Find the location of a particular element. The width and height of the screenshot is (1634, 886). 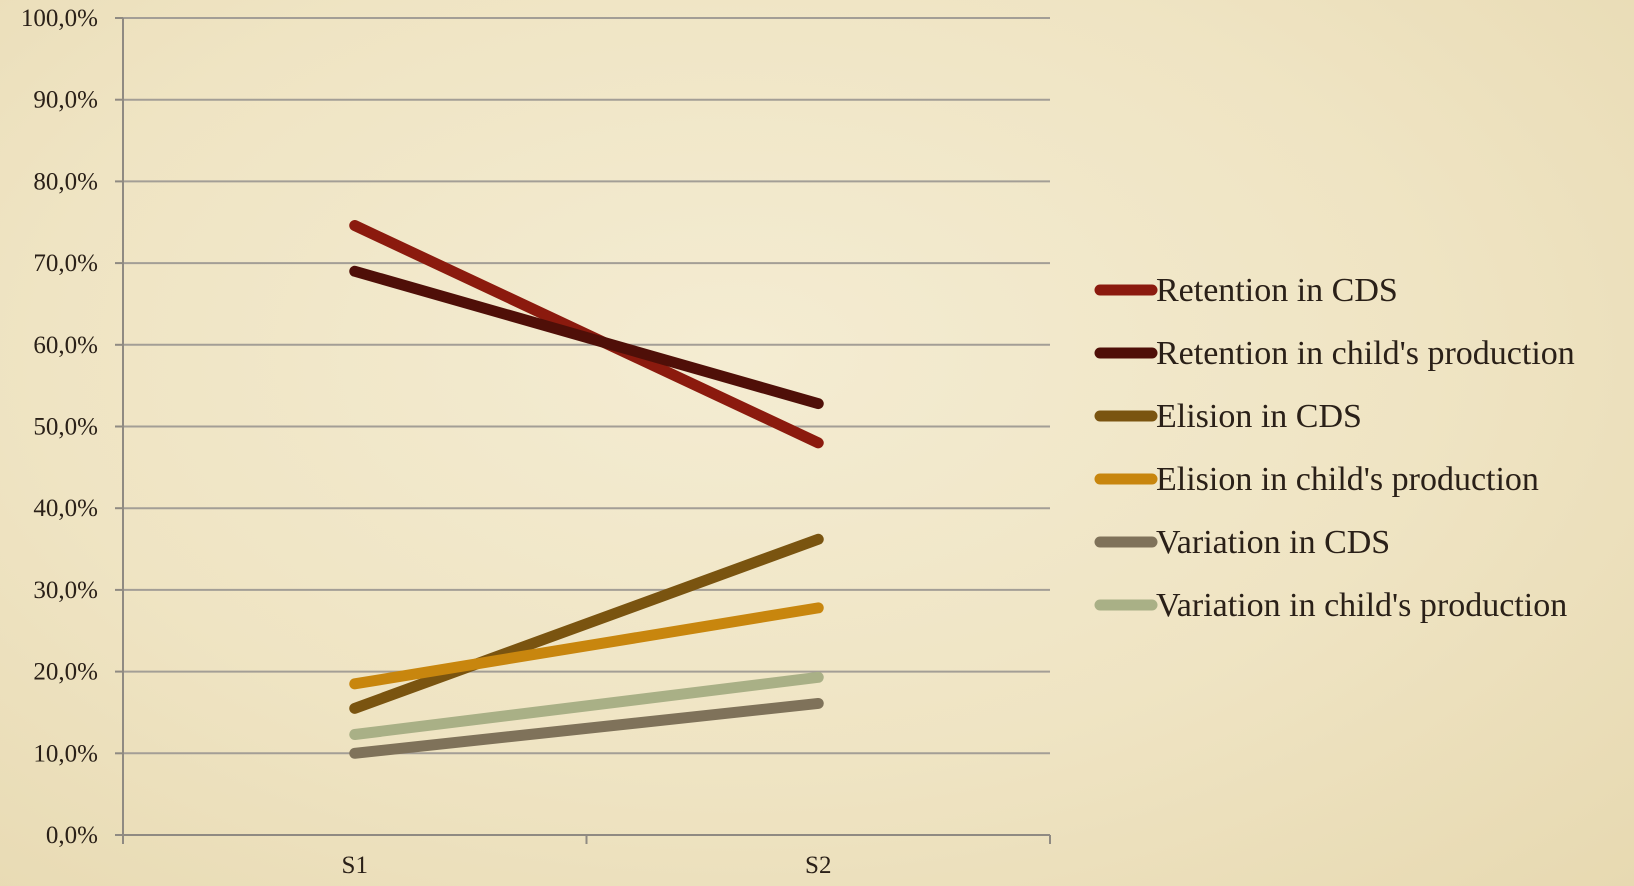

legend-item: Elision in child's production is located at coordinates (1316, 479).